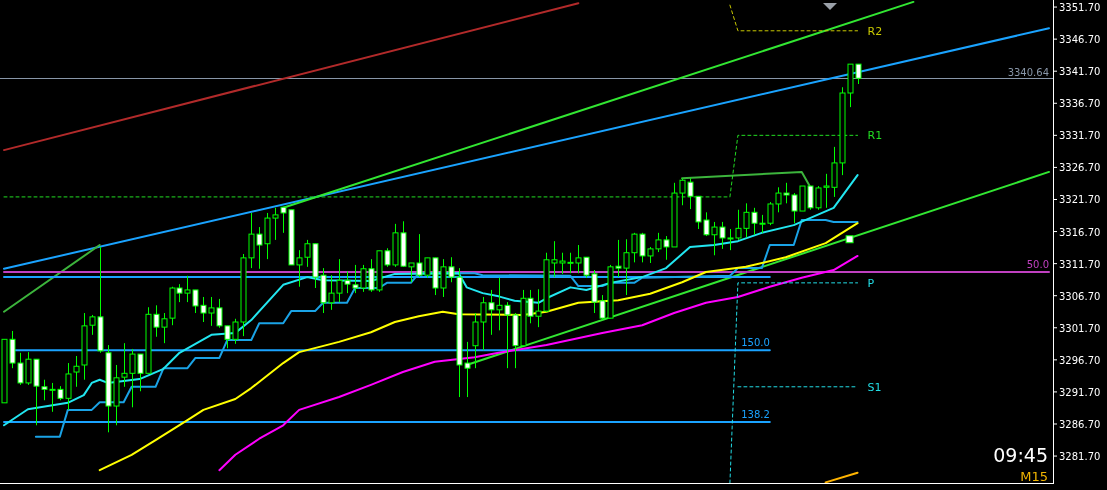 The width and height of the screenshot is (1107, 490). Describe the element at coordinates (1080, 328) in the screenshot. I see `y-tick-label: 3301.70` at that location.